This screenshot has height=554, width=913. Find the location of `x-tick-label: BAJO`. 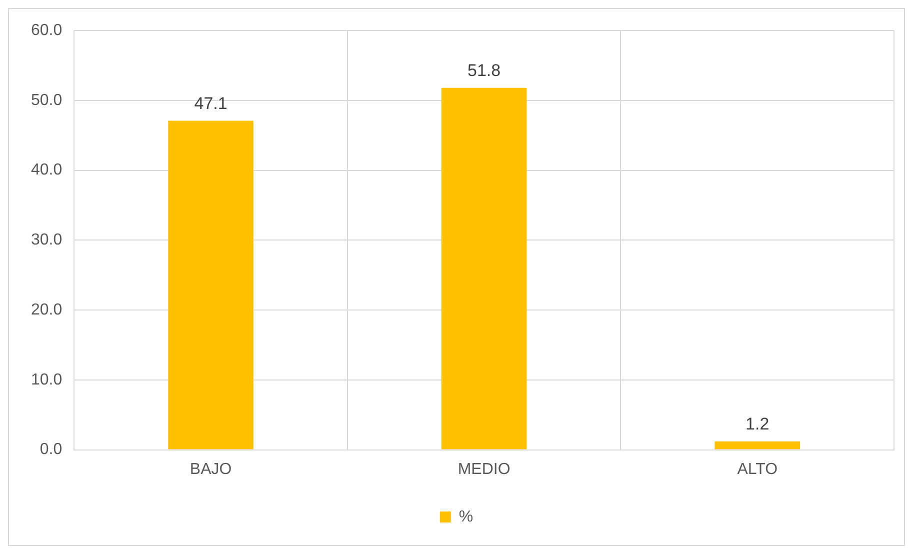

x-tick-label: BAJO is located at coordinates (211, 469).